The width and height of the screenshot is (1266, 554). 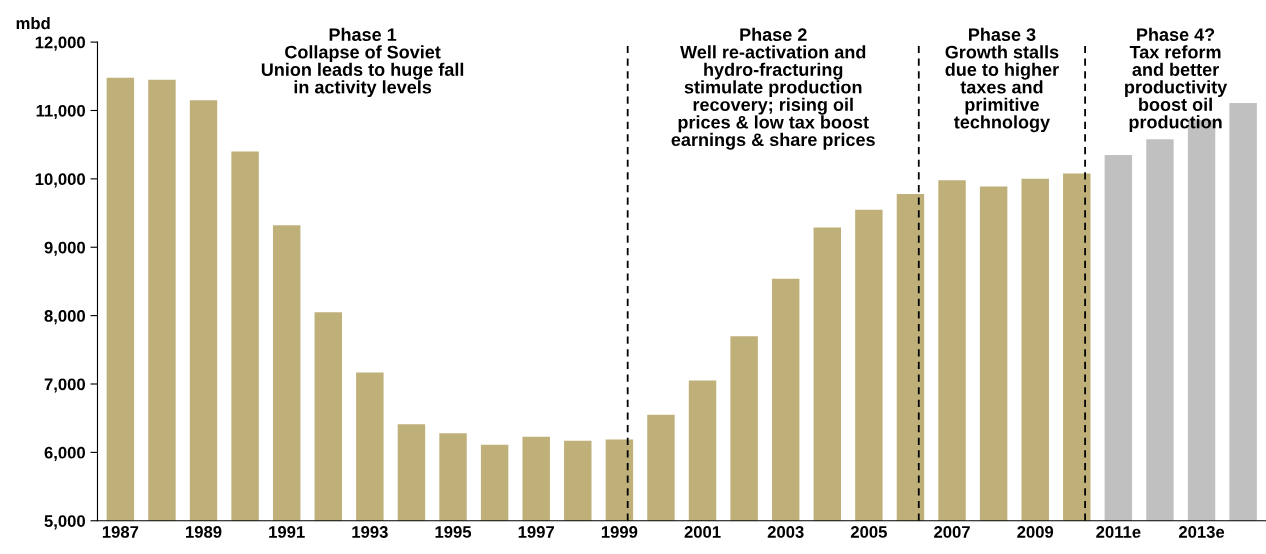 I want to click on x-tick-label: 1993, so click(x=370, y=532).